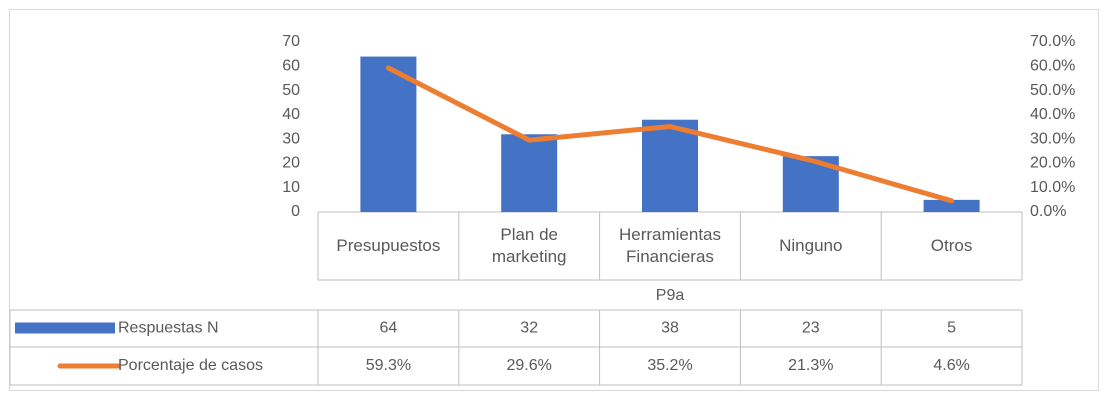 This screenshot has width=1108, height=400. Describe the element at coordinates (1048, 211) in the screenshot. I see `y2-tick-label: 0.0%` at that location.